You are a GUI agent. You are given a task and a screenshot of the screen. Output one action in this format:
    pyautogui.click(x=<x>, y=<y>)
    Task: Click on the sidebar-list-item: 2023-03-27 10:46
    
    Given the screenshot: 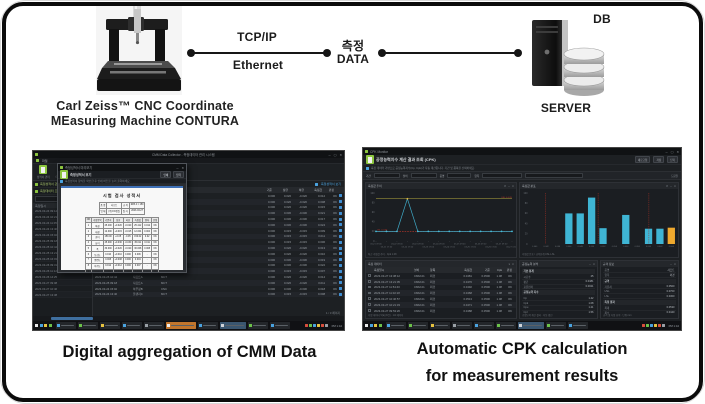 What is the action you would take?
    pyautogui.click(x=62, y=289)
    